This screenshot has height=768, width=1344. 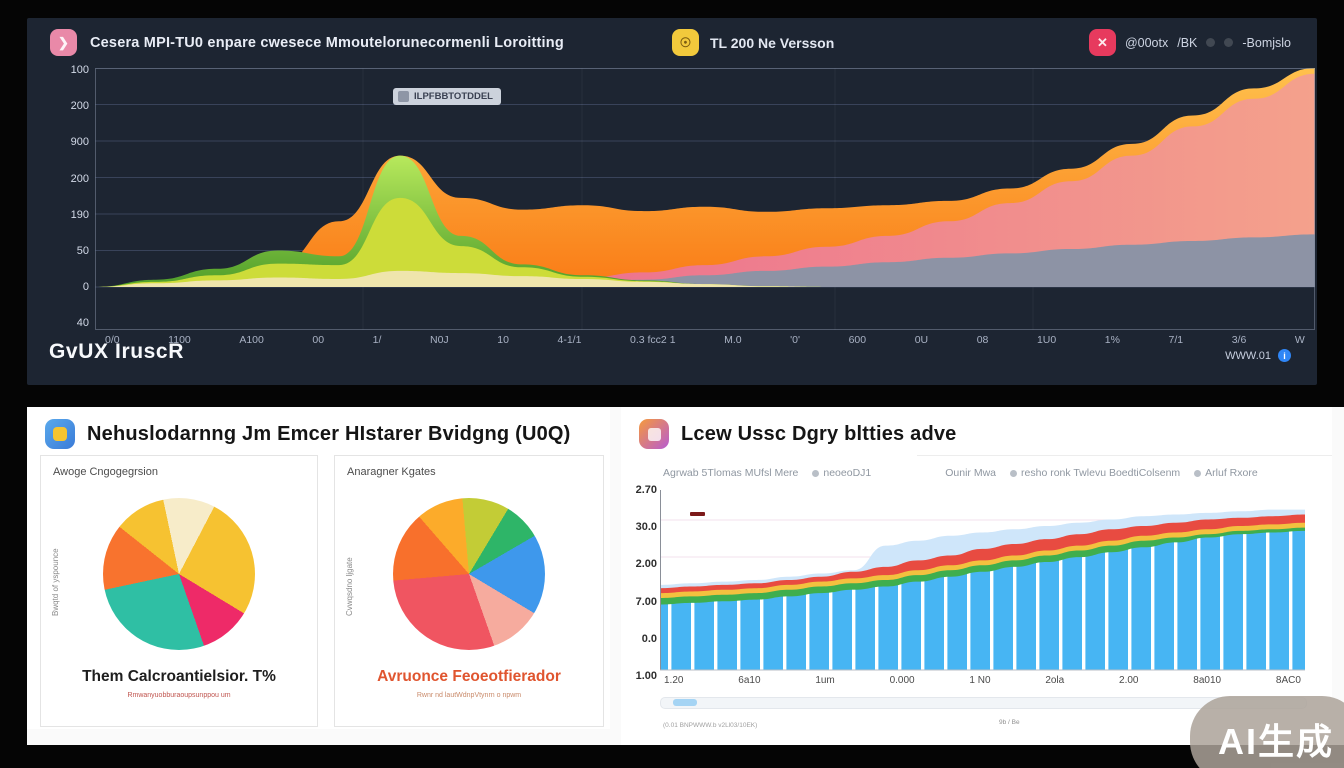 What do you see at coordinates (116, 351) in the screenshot?
I see `brand-logo: GvUX IruscR` at bounding box center [116, 351].